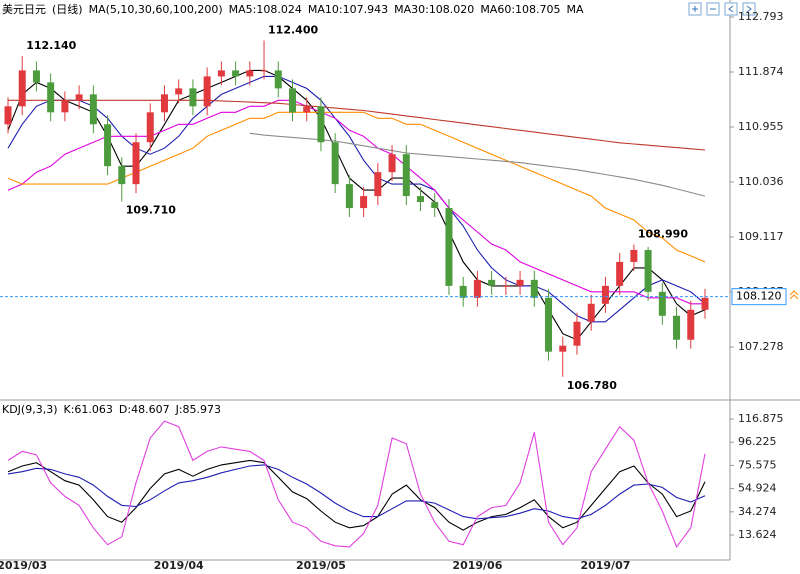 This screenshot has width=800, height=574. I want to click on legend-text: MA, so click(575, 9).